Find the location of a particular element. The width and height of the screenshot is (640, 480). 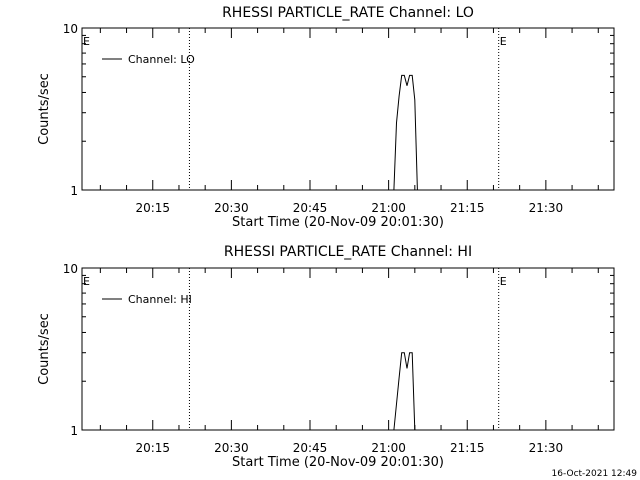

legend-entry-label: Channel: LO is located at coordinates (161, 59).